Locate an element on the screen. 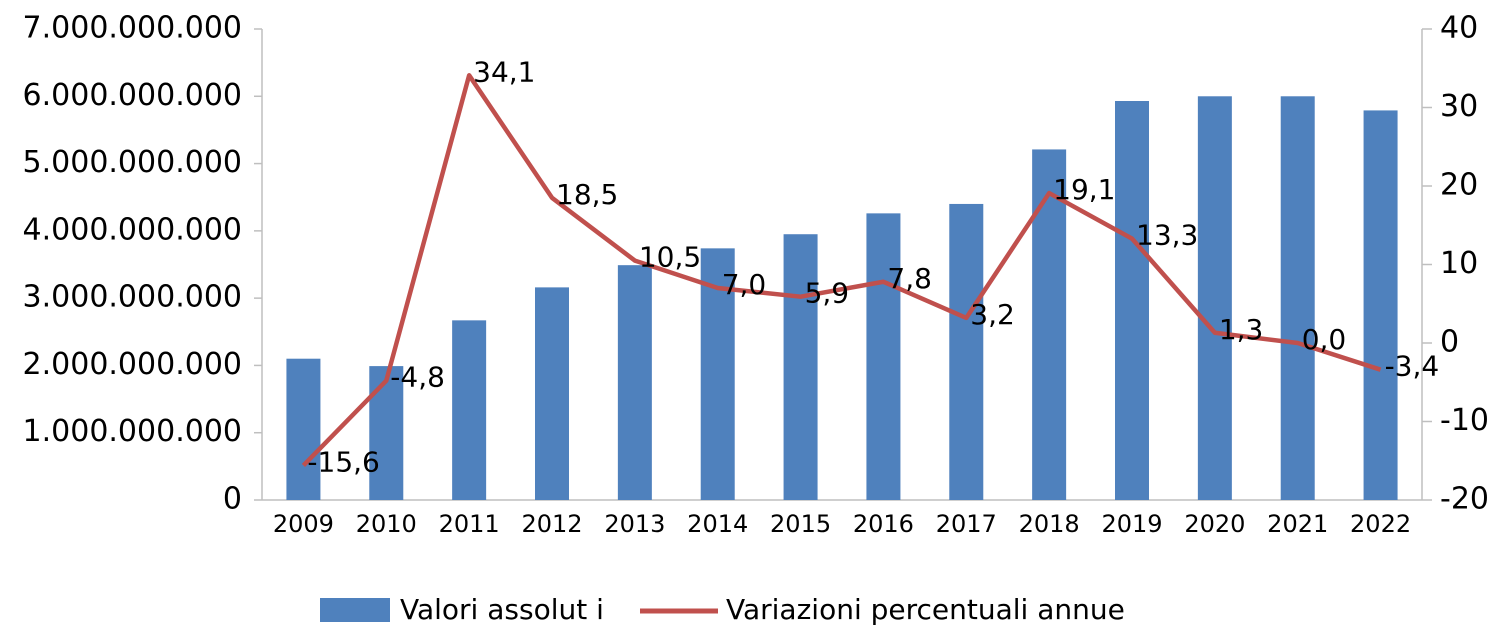 This screenshot has height=629, width=1511. data-label: 18,5 is located at coordinates (587, 194).